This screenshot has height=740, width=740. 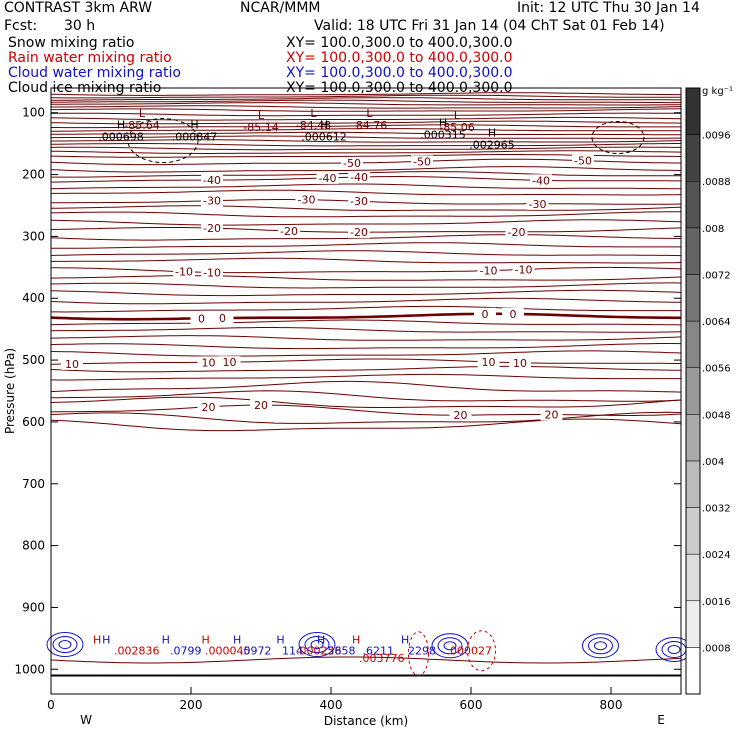 I want to click on low-level-label: .6211, so click(x=379, y=650).